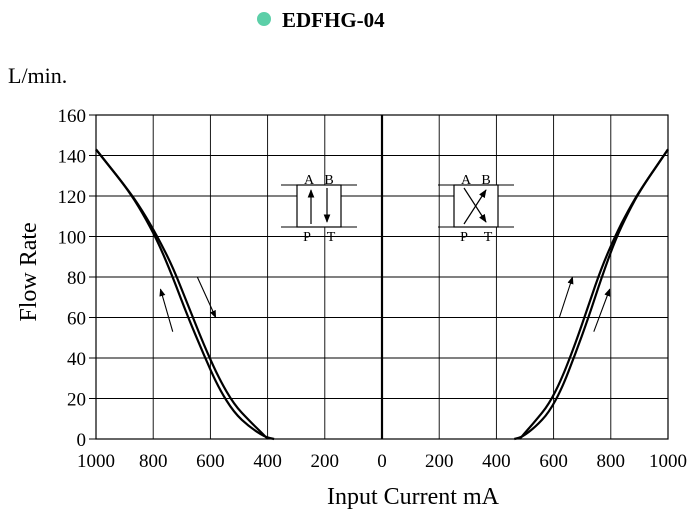  Describe the element at coordinates (37, 75) in the screenshot. I see `y-unit-label: L/min.` at that location.